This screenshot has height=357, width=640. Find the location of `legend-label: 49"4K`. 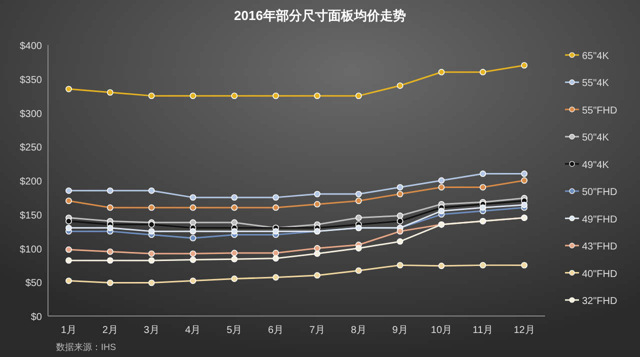

legend-label: 49"4K is located at coordinates (596, 165).